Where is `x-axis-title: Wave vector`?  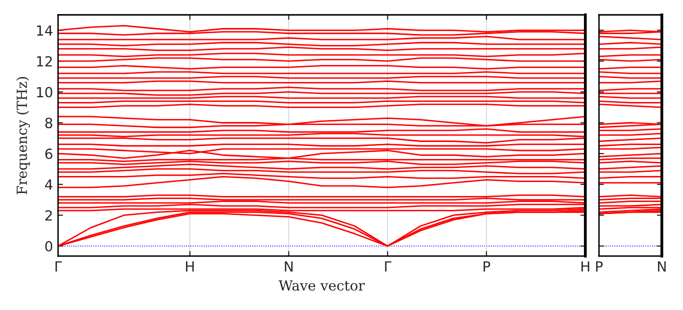 x-axis-title: Wave vector is located at coordinates (321, 285).